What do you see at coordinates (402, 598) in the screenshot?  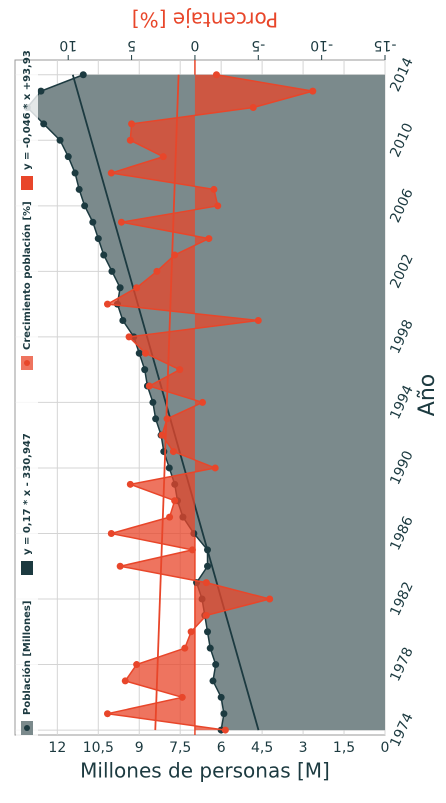 I see `x-tick-label: 1982` at bounding box center [402, 598].